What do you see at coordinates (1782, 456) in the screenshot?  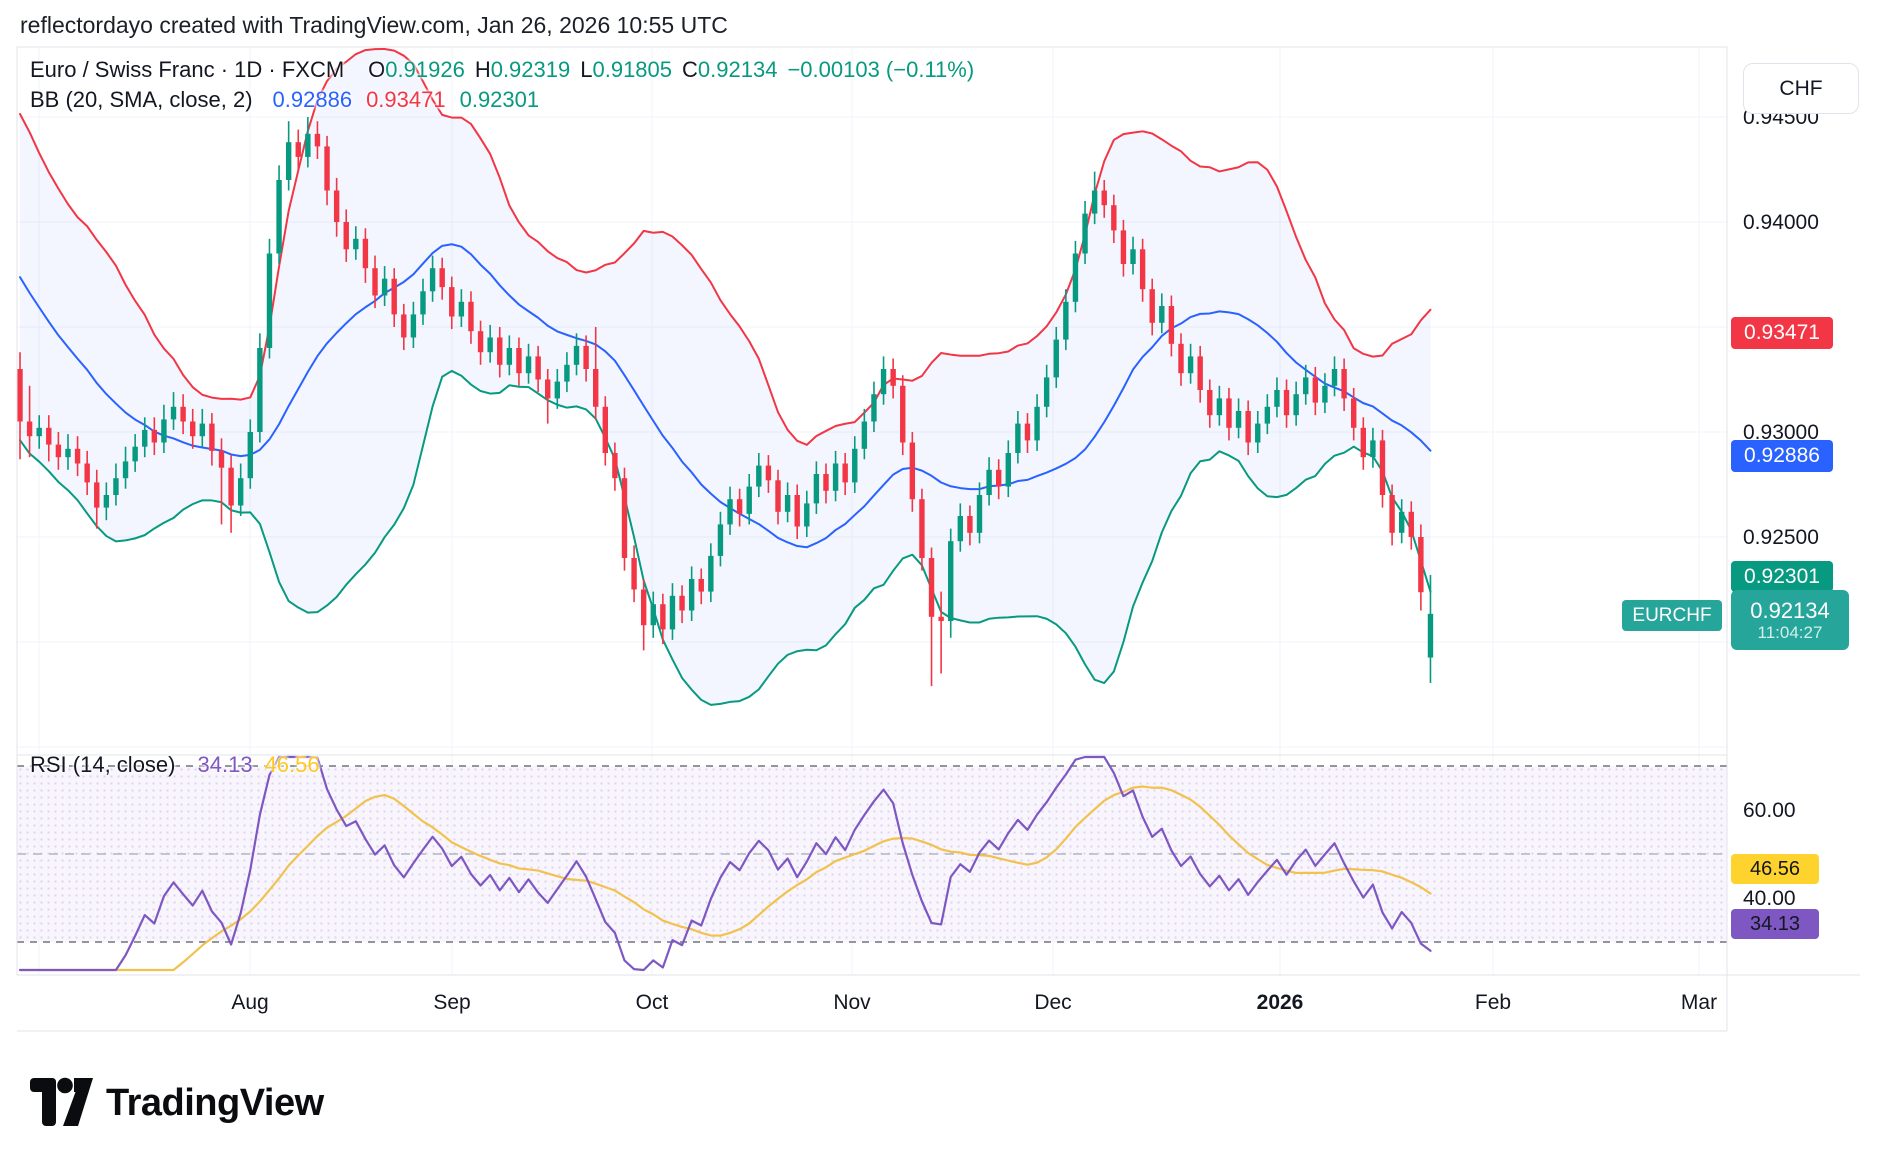 I see `bb-basis-badge: 0.92886` at bounding box center [1782, 456].